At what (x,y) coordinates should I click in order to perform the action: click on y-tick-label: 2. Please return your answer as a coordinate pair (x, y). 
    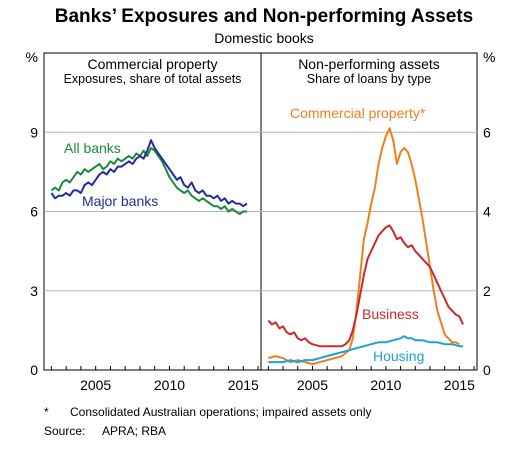
    Looking at the image, I should click on (487, 291).